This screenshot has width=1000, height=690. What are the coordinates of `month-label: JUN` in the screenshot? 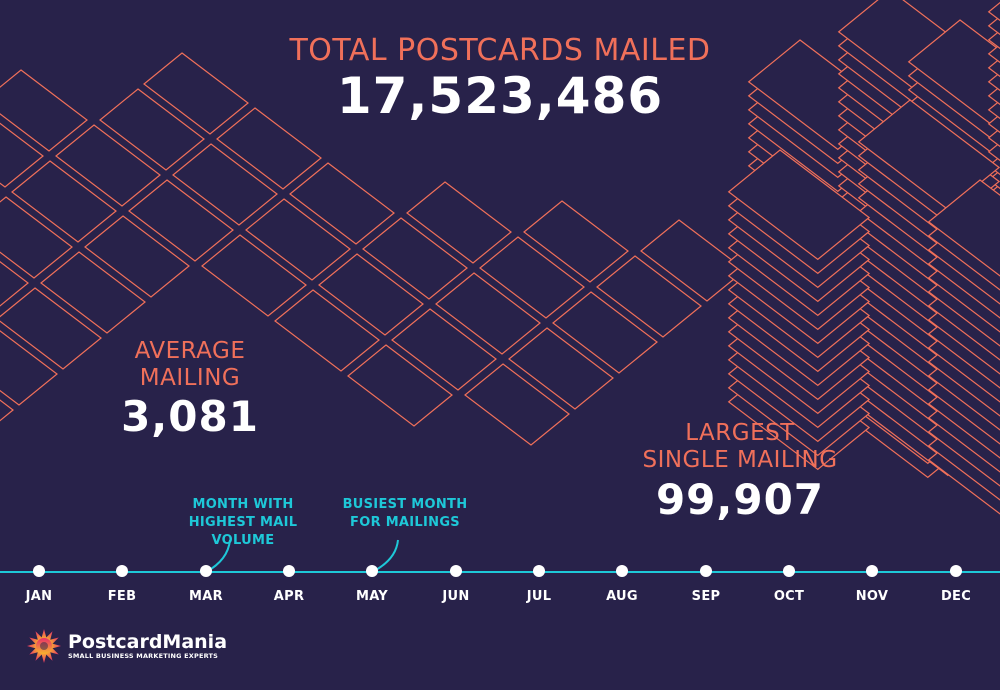 It's located at (456, 596).